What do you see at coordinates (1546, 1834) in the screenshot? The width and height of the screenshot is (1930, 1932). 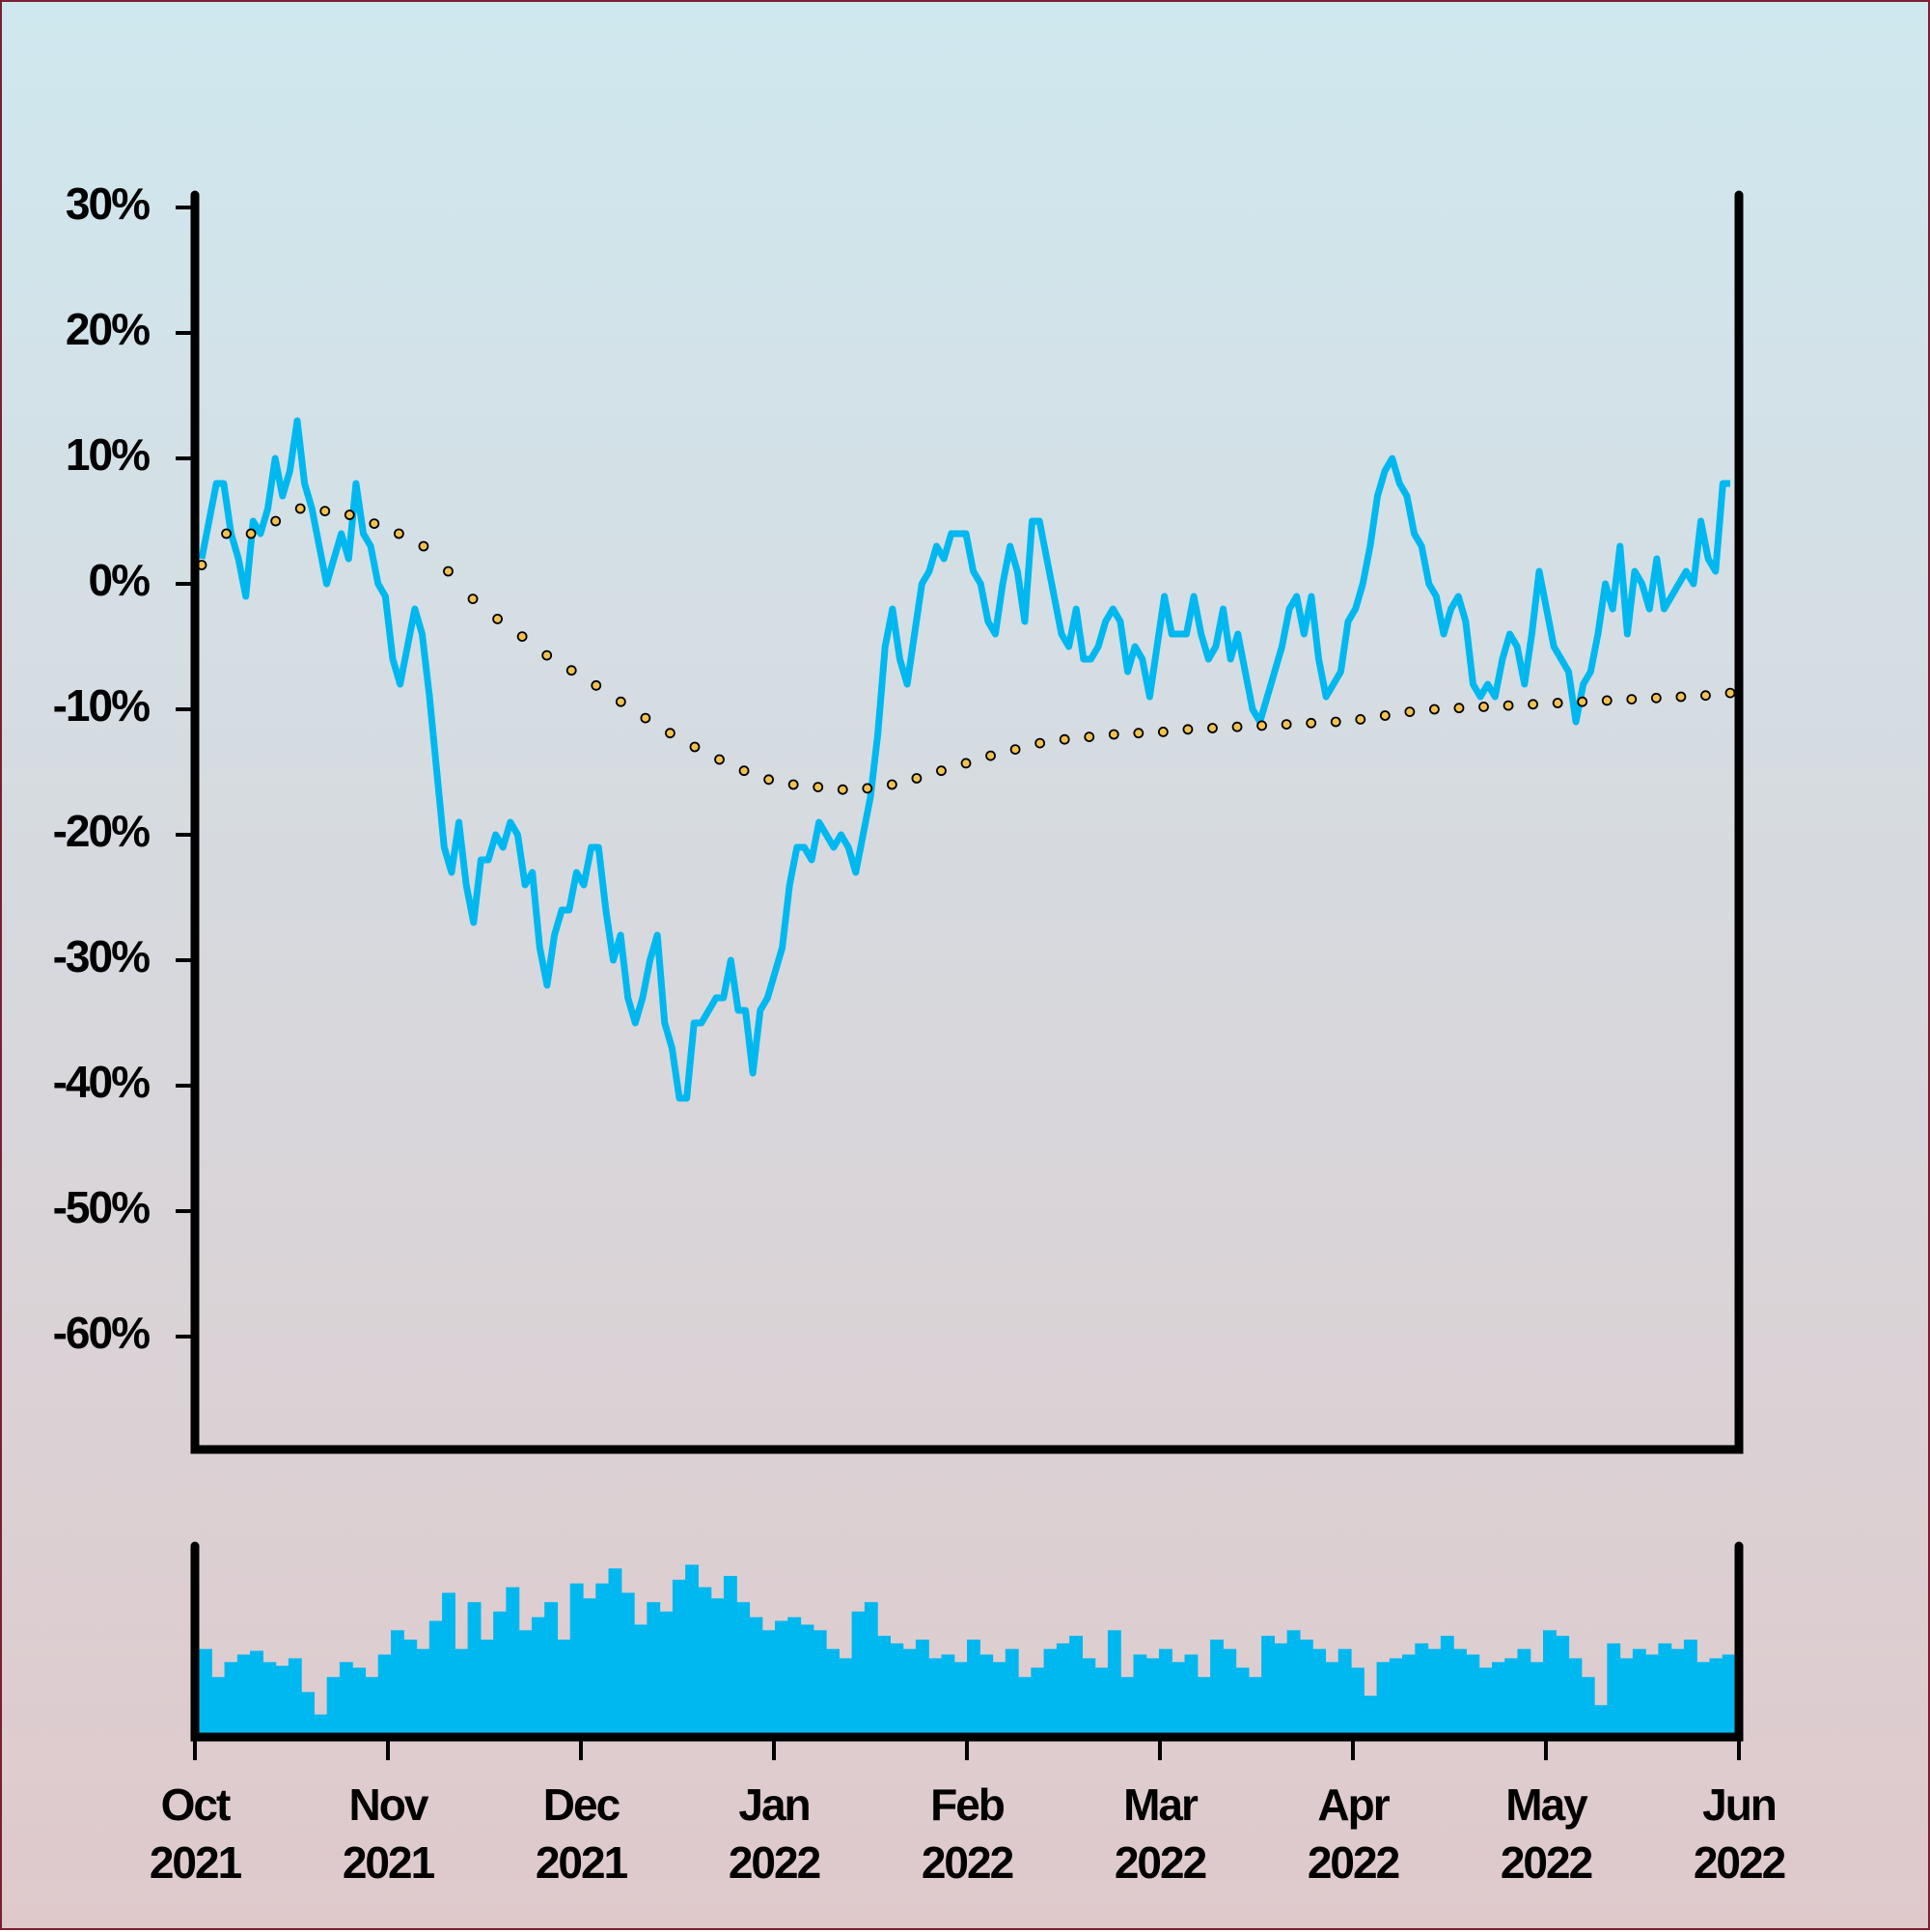 I see `x-tick-label: May 2022` at bounding box center [1546, 1834].